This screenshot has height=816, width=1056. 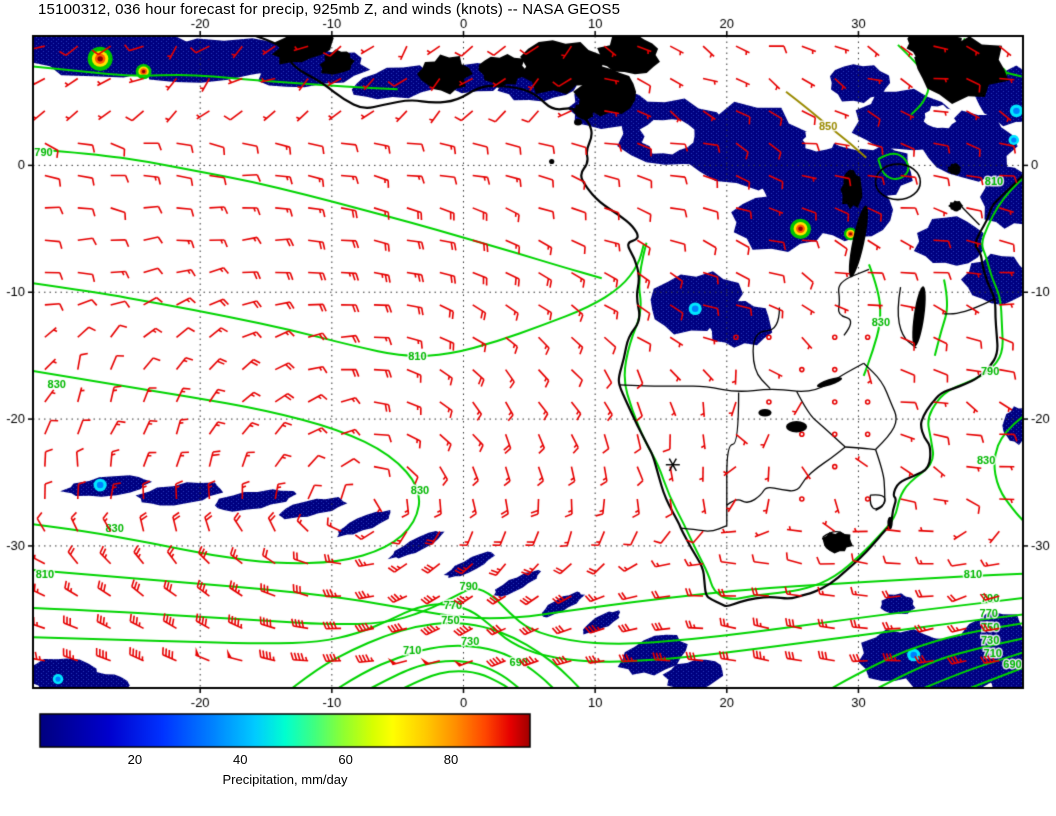 I want to click on colorbar-tick: 40, so click(x=240, y=759).